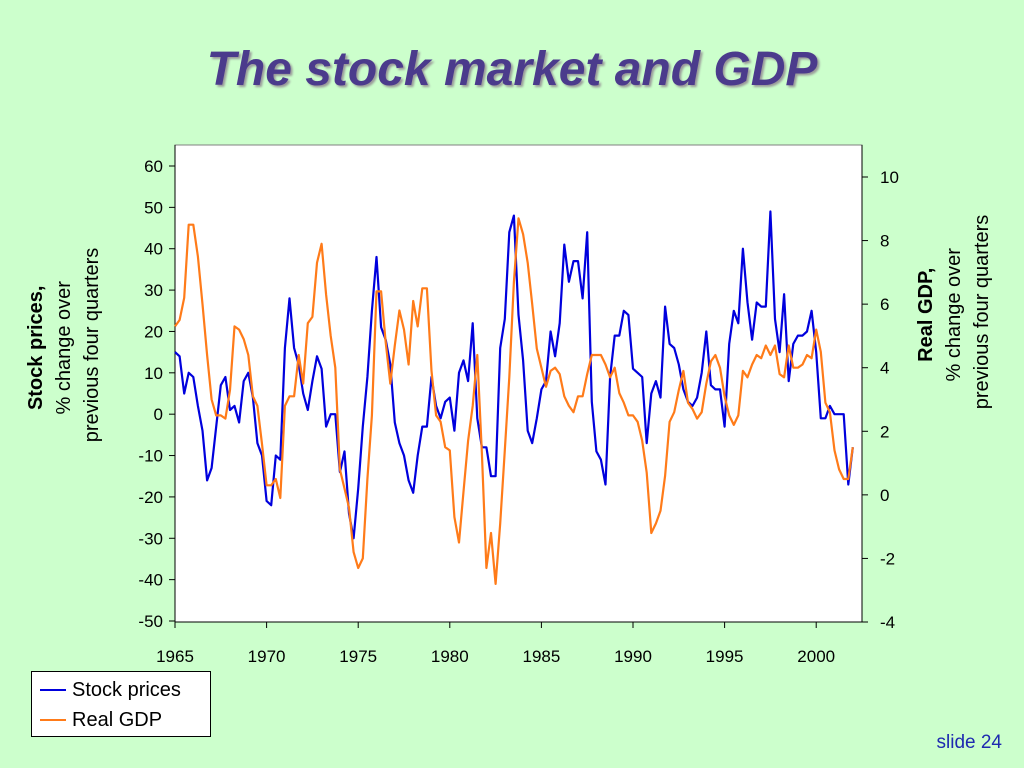  Describe the element at coordinates (633, 656) in the screenshot. I see `x-tick-label: 1990` at that location.